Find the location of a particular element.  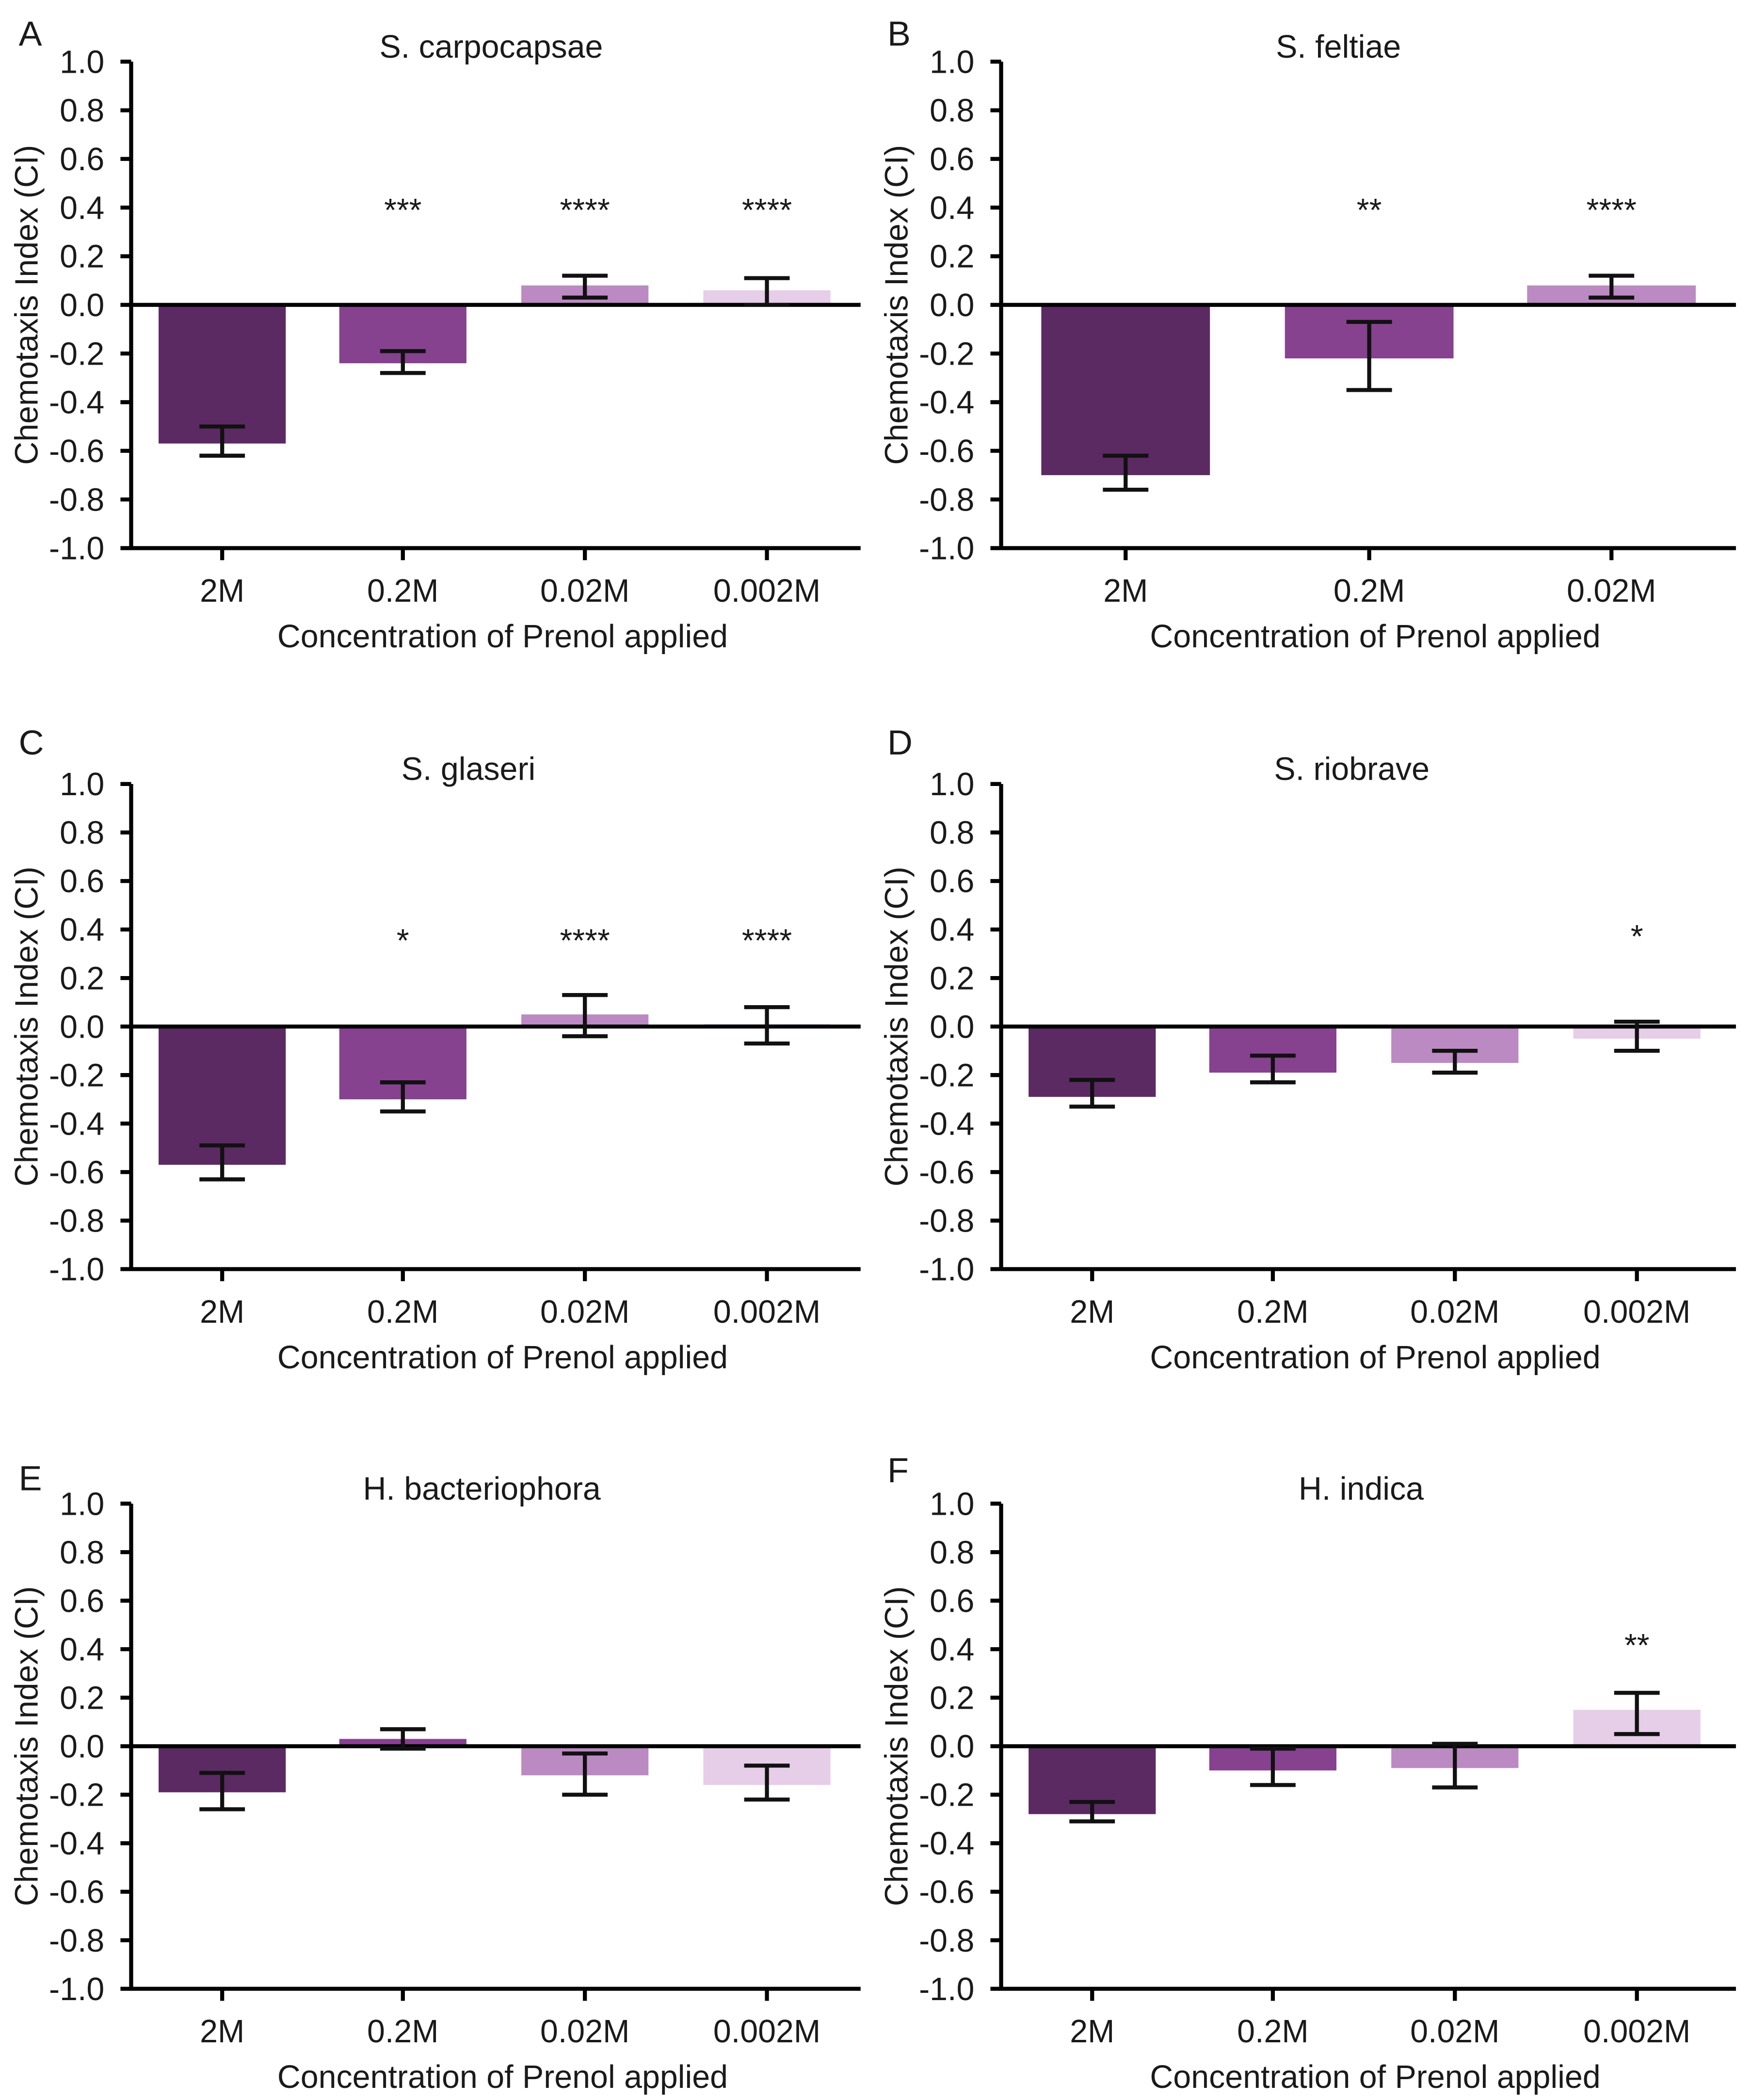

panel-letter: E is located at coordinates (31, 1478).